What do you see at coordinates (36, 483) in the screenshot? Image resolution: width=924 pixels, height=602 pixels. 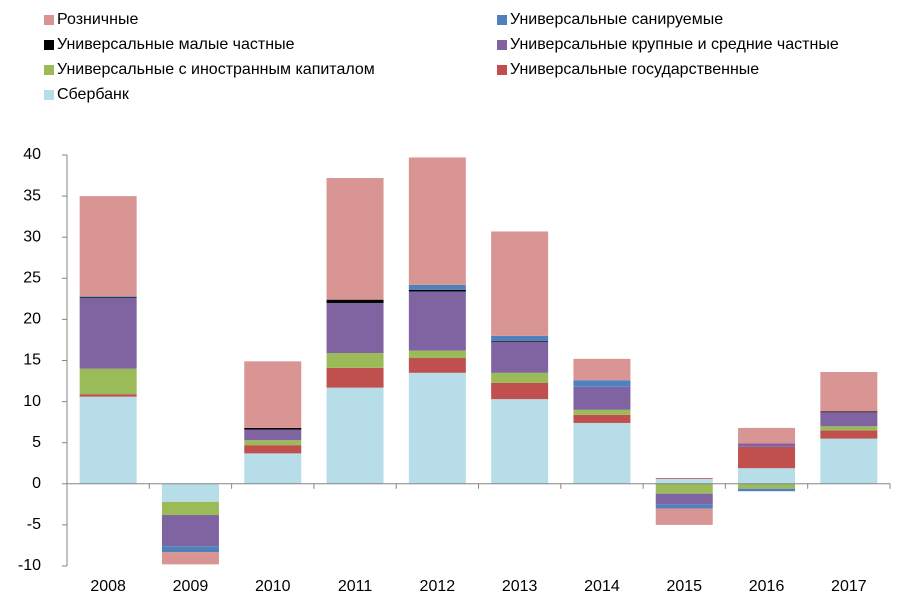 I see `y-tick-label: 0` at bounding box center [36, 483].